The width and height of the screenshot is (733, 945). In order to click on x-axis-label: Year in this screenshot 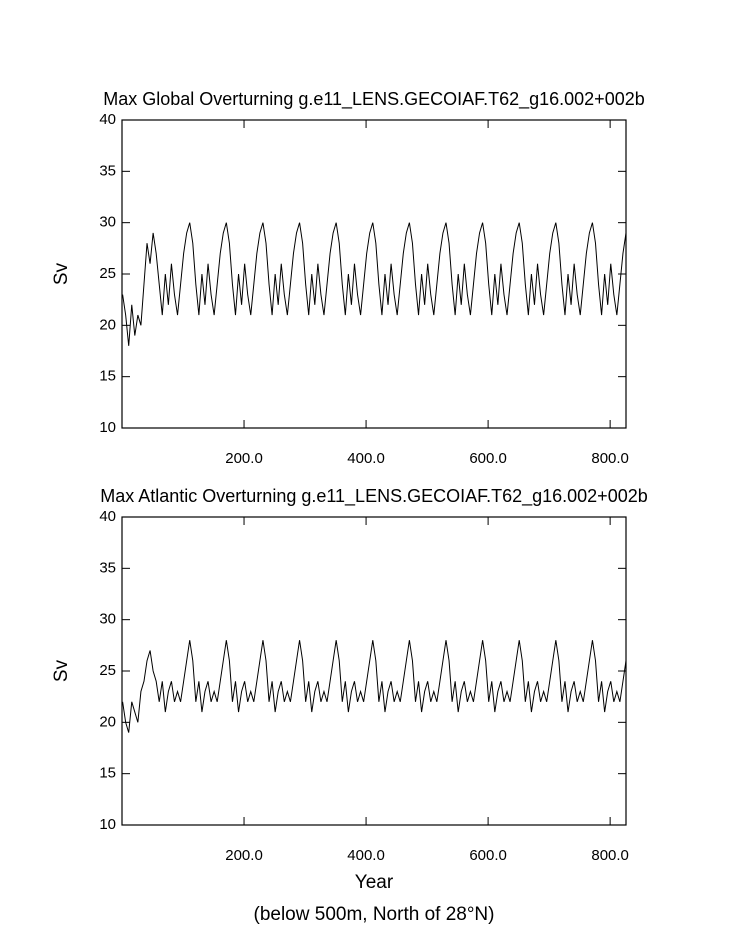, I will do `click(374, 882)`.